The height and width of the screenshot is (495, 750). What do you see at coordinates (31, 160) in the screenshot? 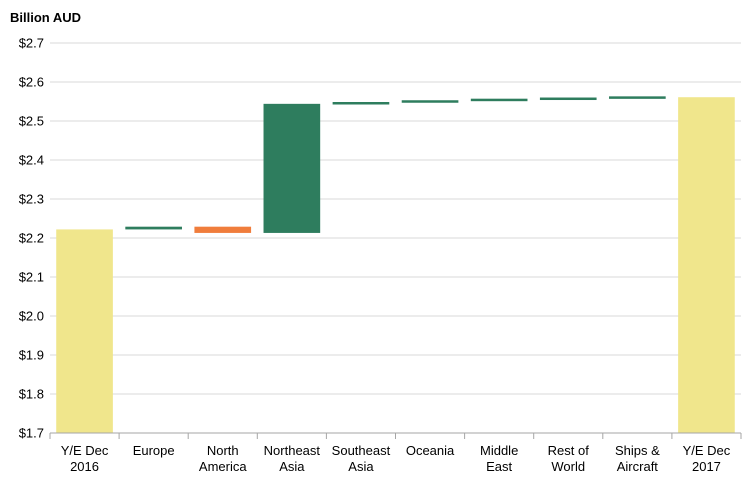
I see `y-tick-label: $2.4` at bounding box center [31, 160].